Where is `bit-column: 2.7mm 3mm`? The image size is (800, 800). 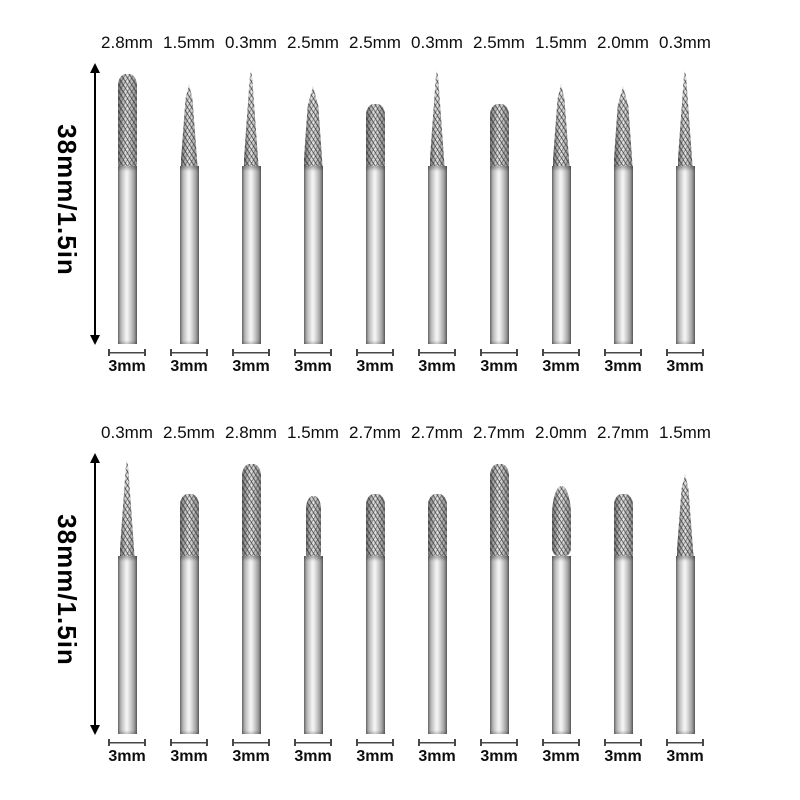 bit-column: 2.7mm 3mm is located at coordinates (499, 593).